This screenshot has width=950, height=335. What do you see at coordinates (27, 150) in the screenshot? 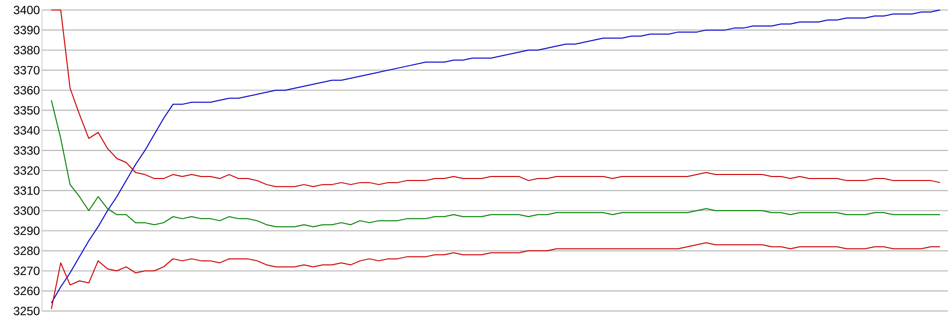
I see `y-tick-label: 3330` at bounding box center [27, 150].